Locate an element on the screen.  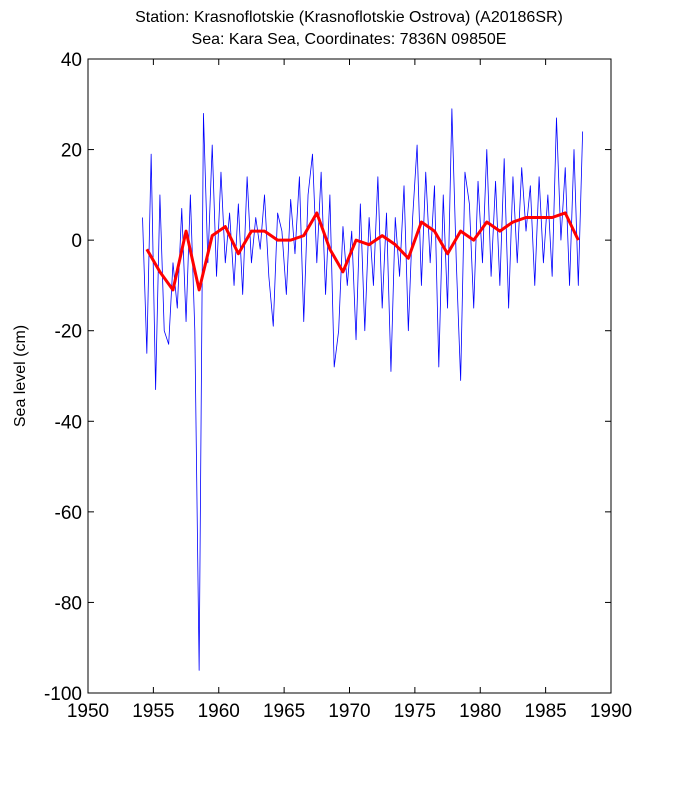
y-tick-label: 0 is located at coordinates (76, 241).